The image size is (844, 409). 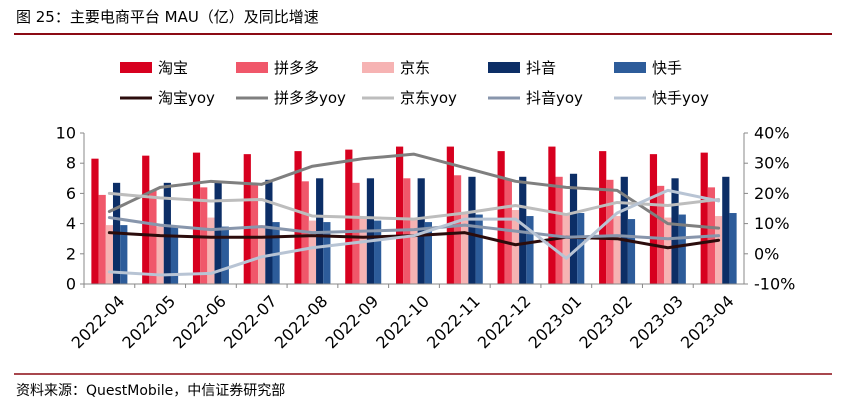 What do you see at coordinates (174, 255) in the screenshot?
I see `bar-快手-2022-05` at bounding box center [174, 255].